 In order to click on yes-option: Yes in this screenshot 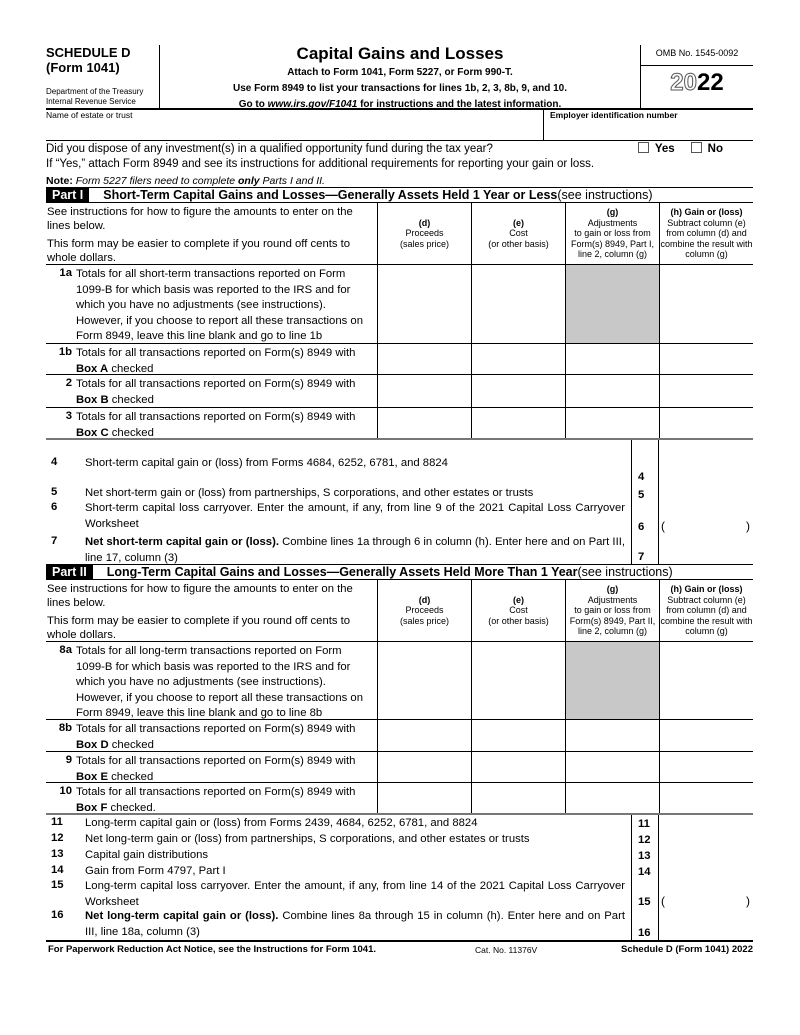, I will do `click(656, 149)`.